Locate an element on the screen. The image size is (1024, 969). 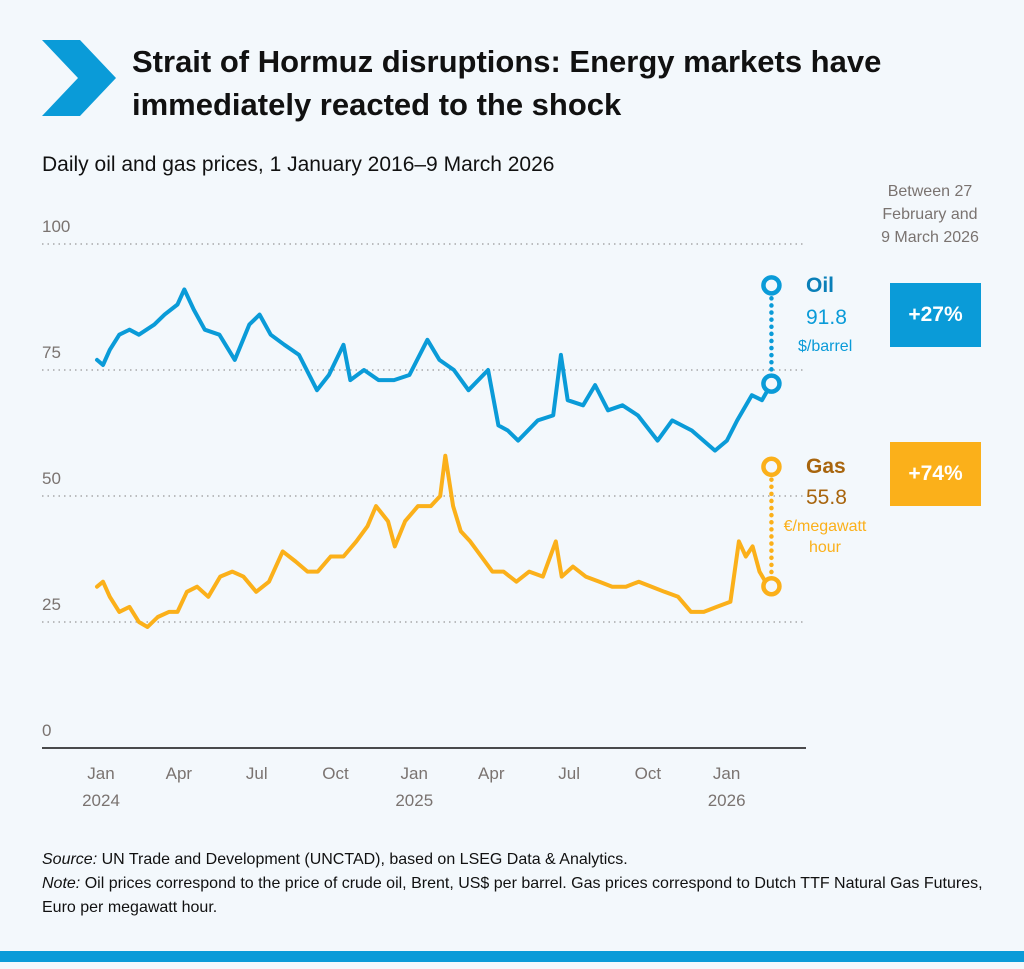
y-tick-label: 0 is located at coordinates (47, 730).